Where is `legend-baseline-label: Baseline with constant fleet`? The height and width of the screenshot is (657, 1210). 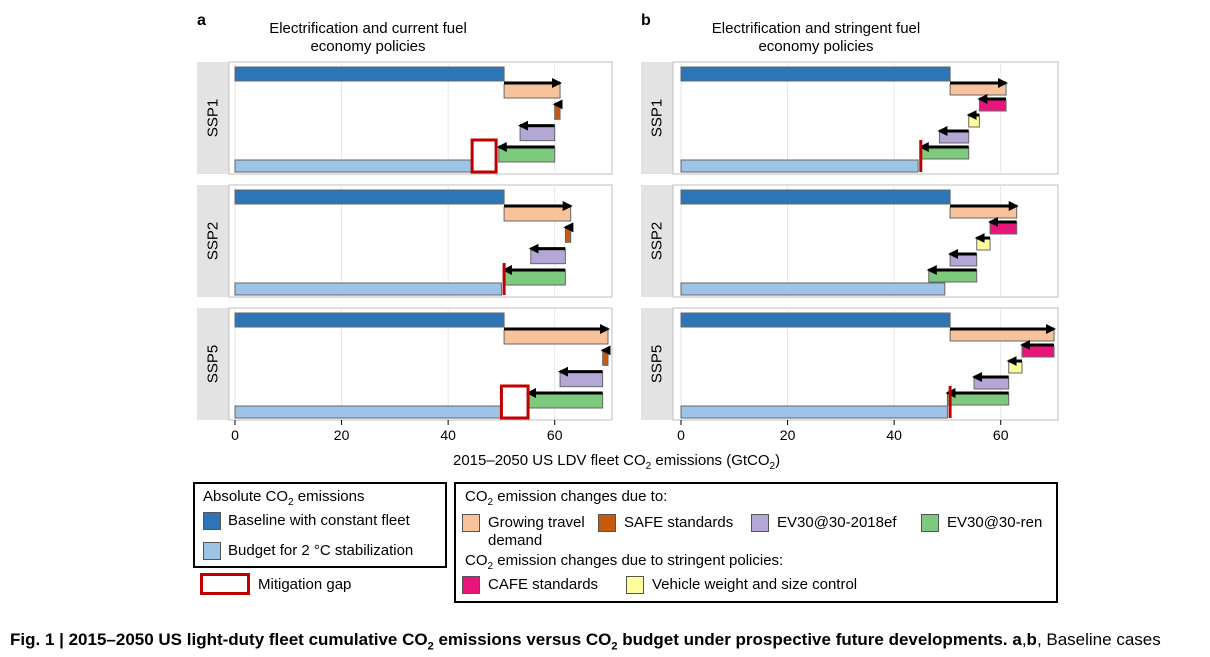 legend-baseline-label: Baseline with constant fleet is located at coordinates (319, 520).